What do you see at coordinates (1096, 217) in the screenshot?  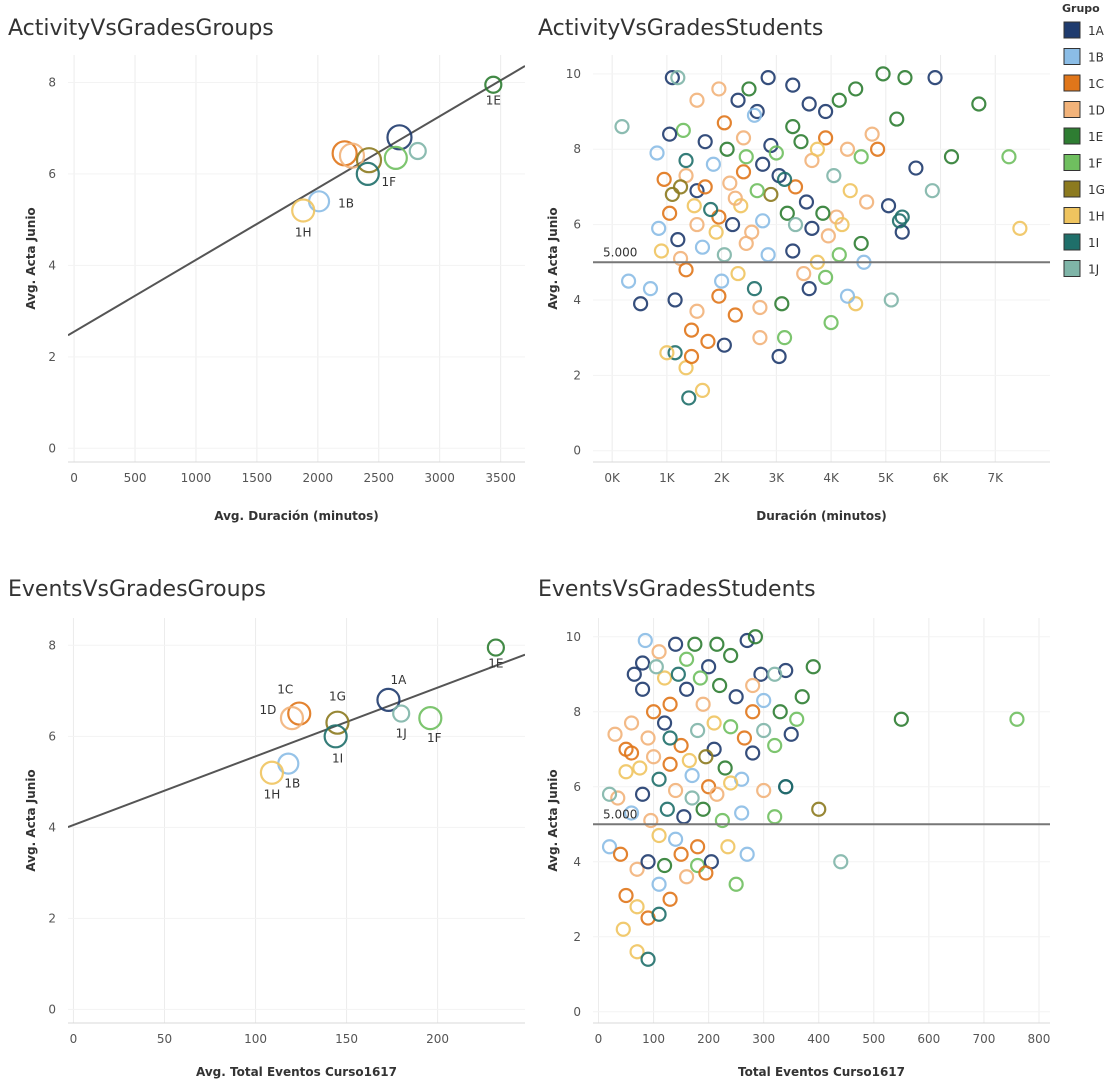 I see `legend-label: 1H` at bounding box center [1096, 217].